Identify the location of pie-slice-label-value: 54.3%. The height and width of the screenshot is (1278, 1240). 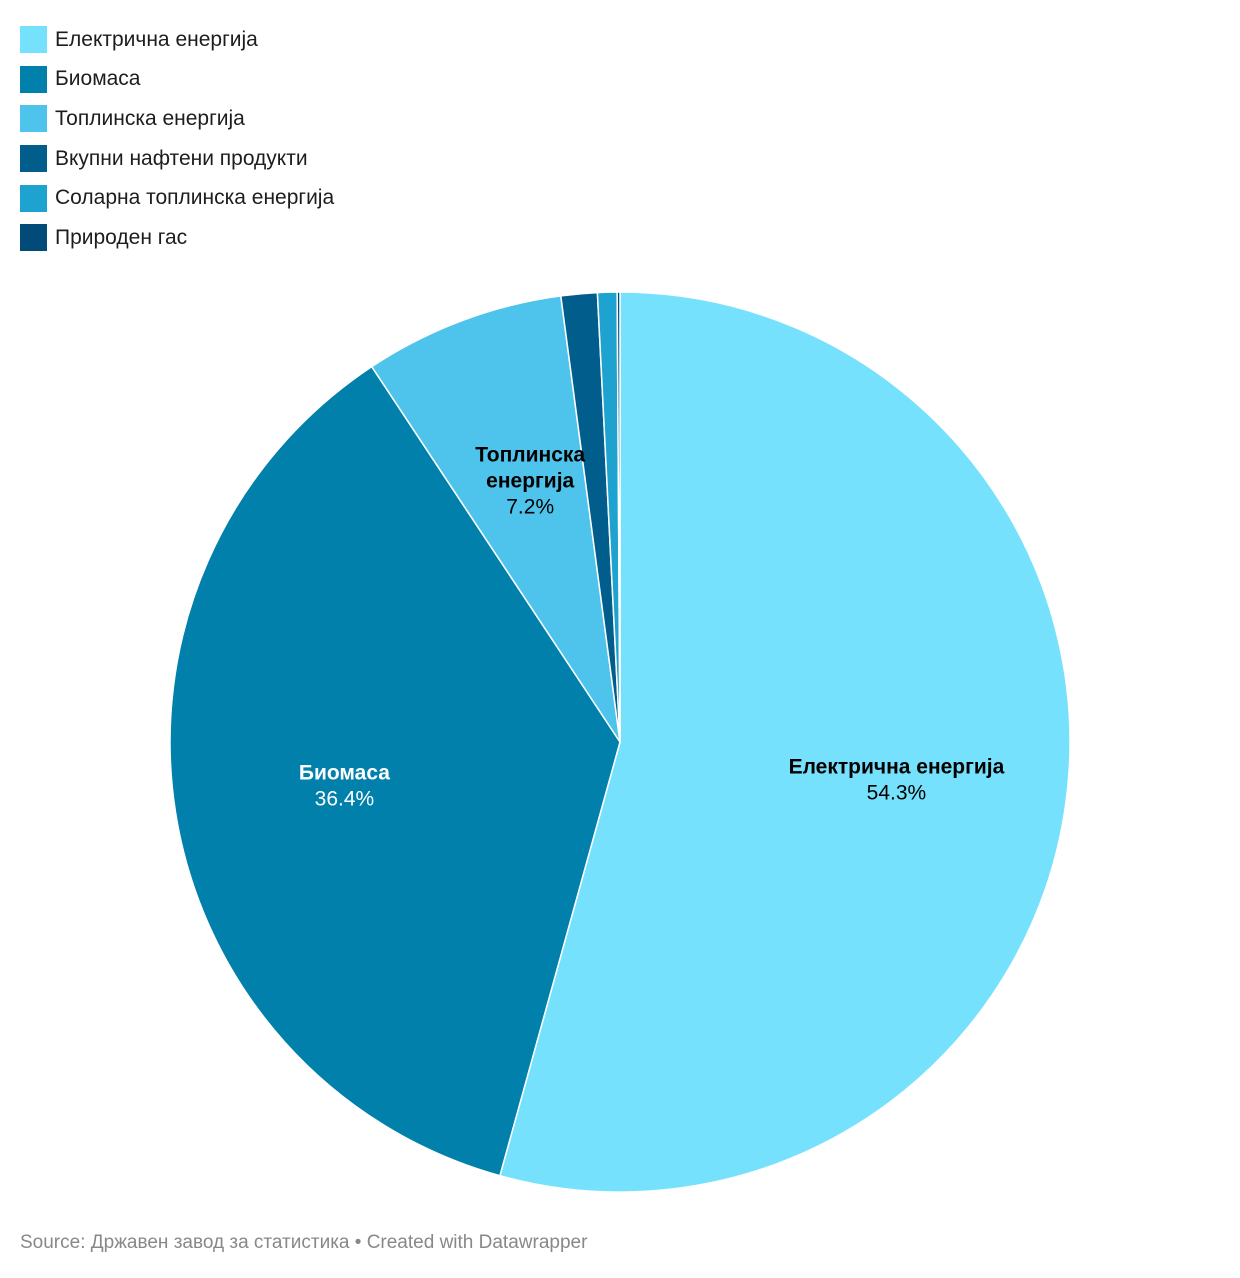
(897, 793).